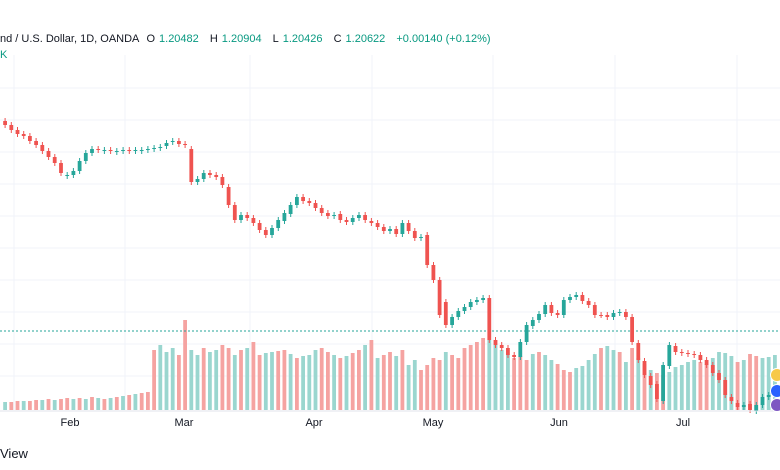 Image resolution: width=780 pixels, height=470 pixels. I want to click on time-axis: Feb Mar Apr May Jun Jul, so click(390, 419).